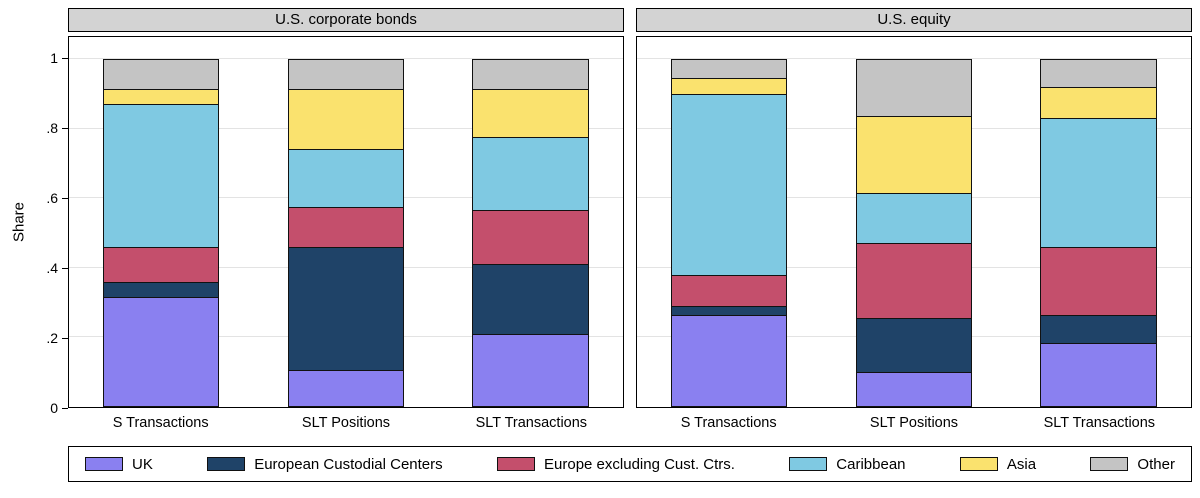  Describe the element at coordinates (1021, 464) in the screenshot. I see `legend-label: Asia` at that location.